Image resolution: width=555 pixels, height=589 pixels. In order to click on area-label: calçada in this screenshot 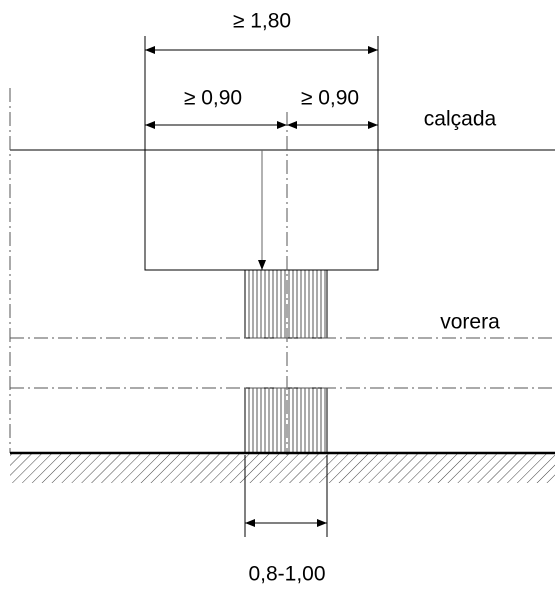, I will do `click(460, 119)`.